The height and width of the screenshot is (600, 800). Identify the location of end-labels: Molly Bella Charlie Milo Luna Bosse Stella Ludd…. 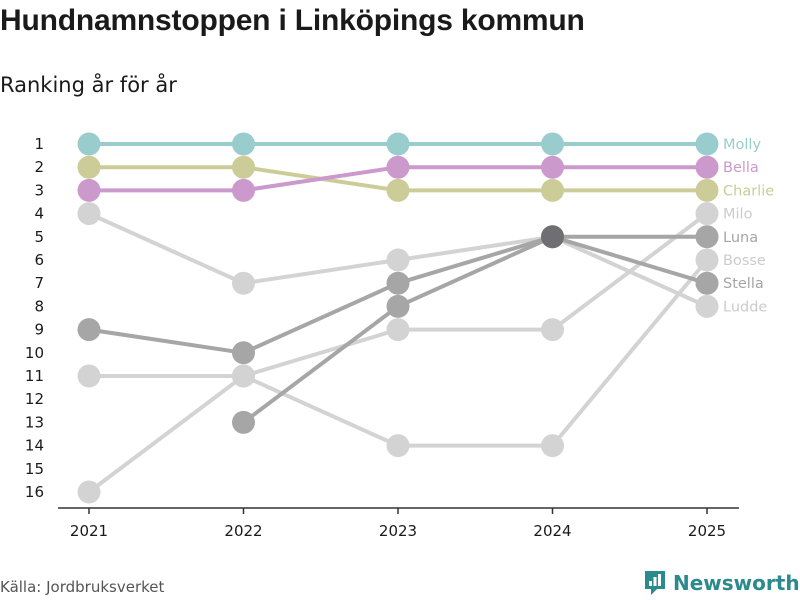
(748, 226).